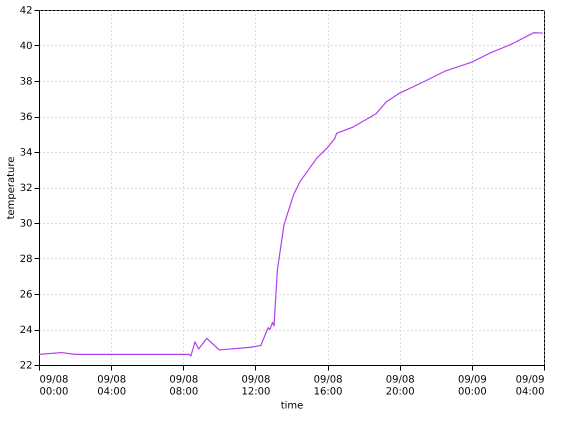 The image size is (587, 430). I want to click on y-tick-label: 30, so click(26, 224).